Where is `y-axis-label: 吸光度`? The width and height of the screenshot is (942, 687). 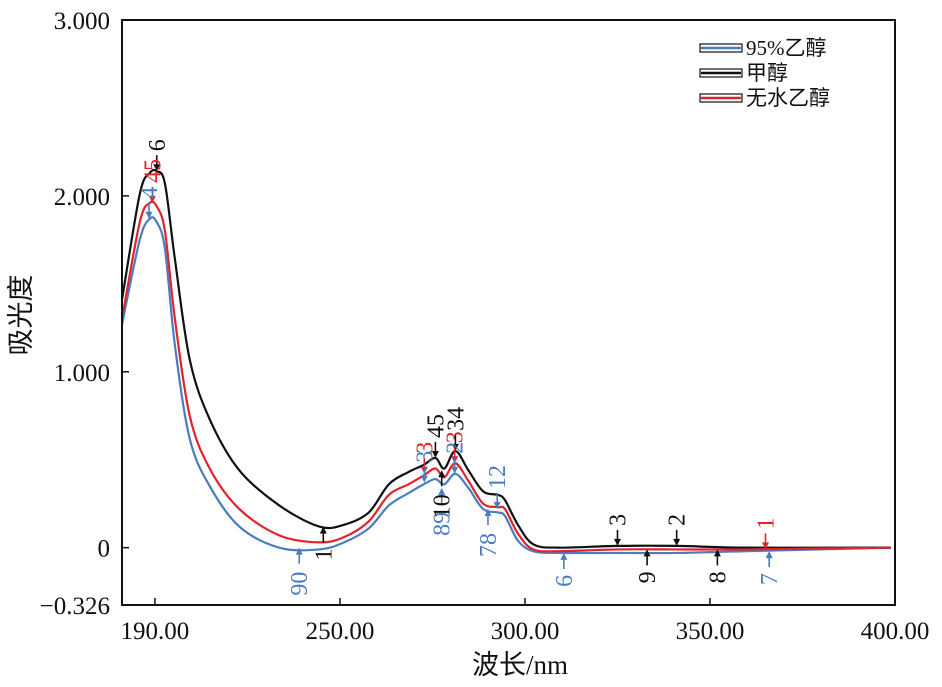
y-axis-label: 吸光度 is located at coordinates (21, 315).